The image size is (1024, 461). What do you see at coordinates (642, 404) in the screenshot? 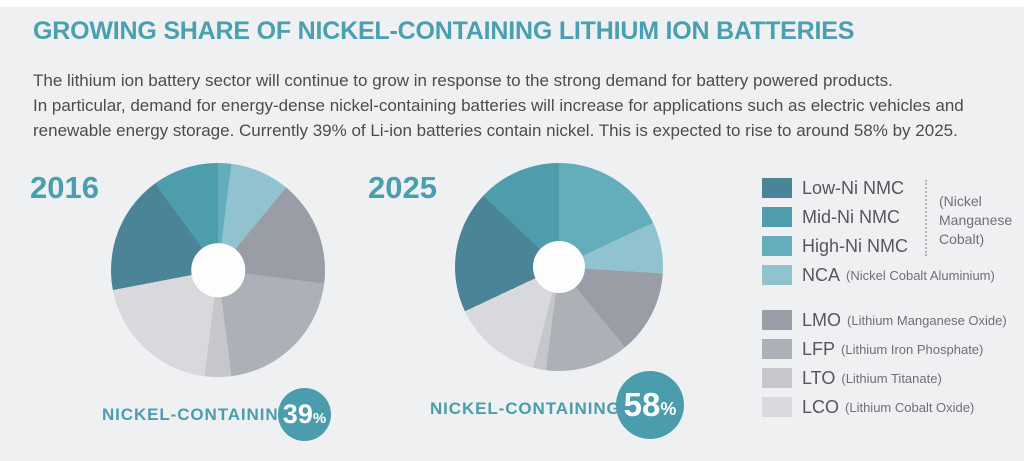
I see `nickel-share-value-2025: 58` at bounding box center [642, 404].